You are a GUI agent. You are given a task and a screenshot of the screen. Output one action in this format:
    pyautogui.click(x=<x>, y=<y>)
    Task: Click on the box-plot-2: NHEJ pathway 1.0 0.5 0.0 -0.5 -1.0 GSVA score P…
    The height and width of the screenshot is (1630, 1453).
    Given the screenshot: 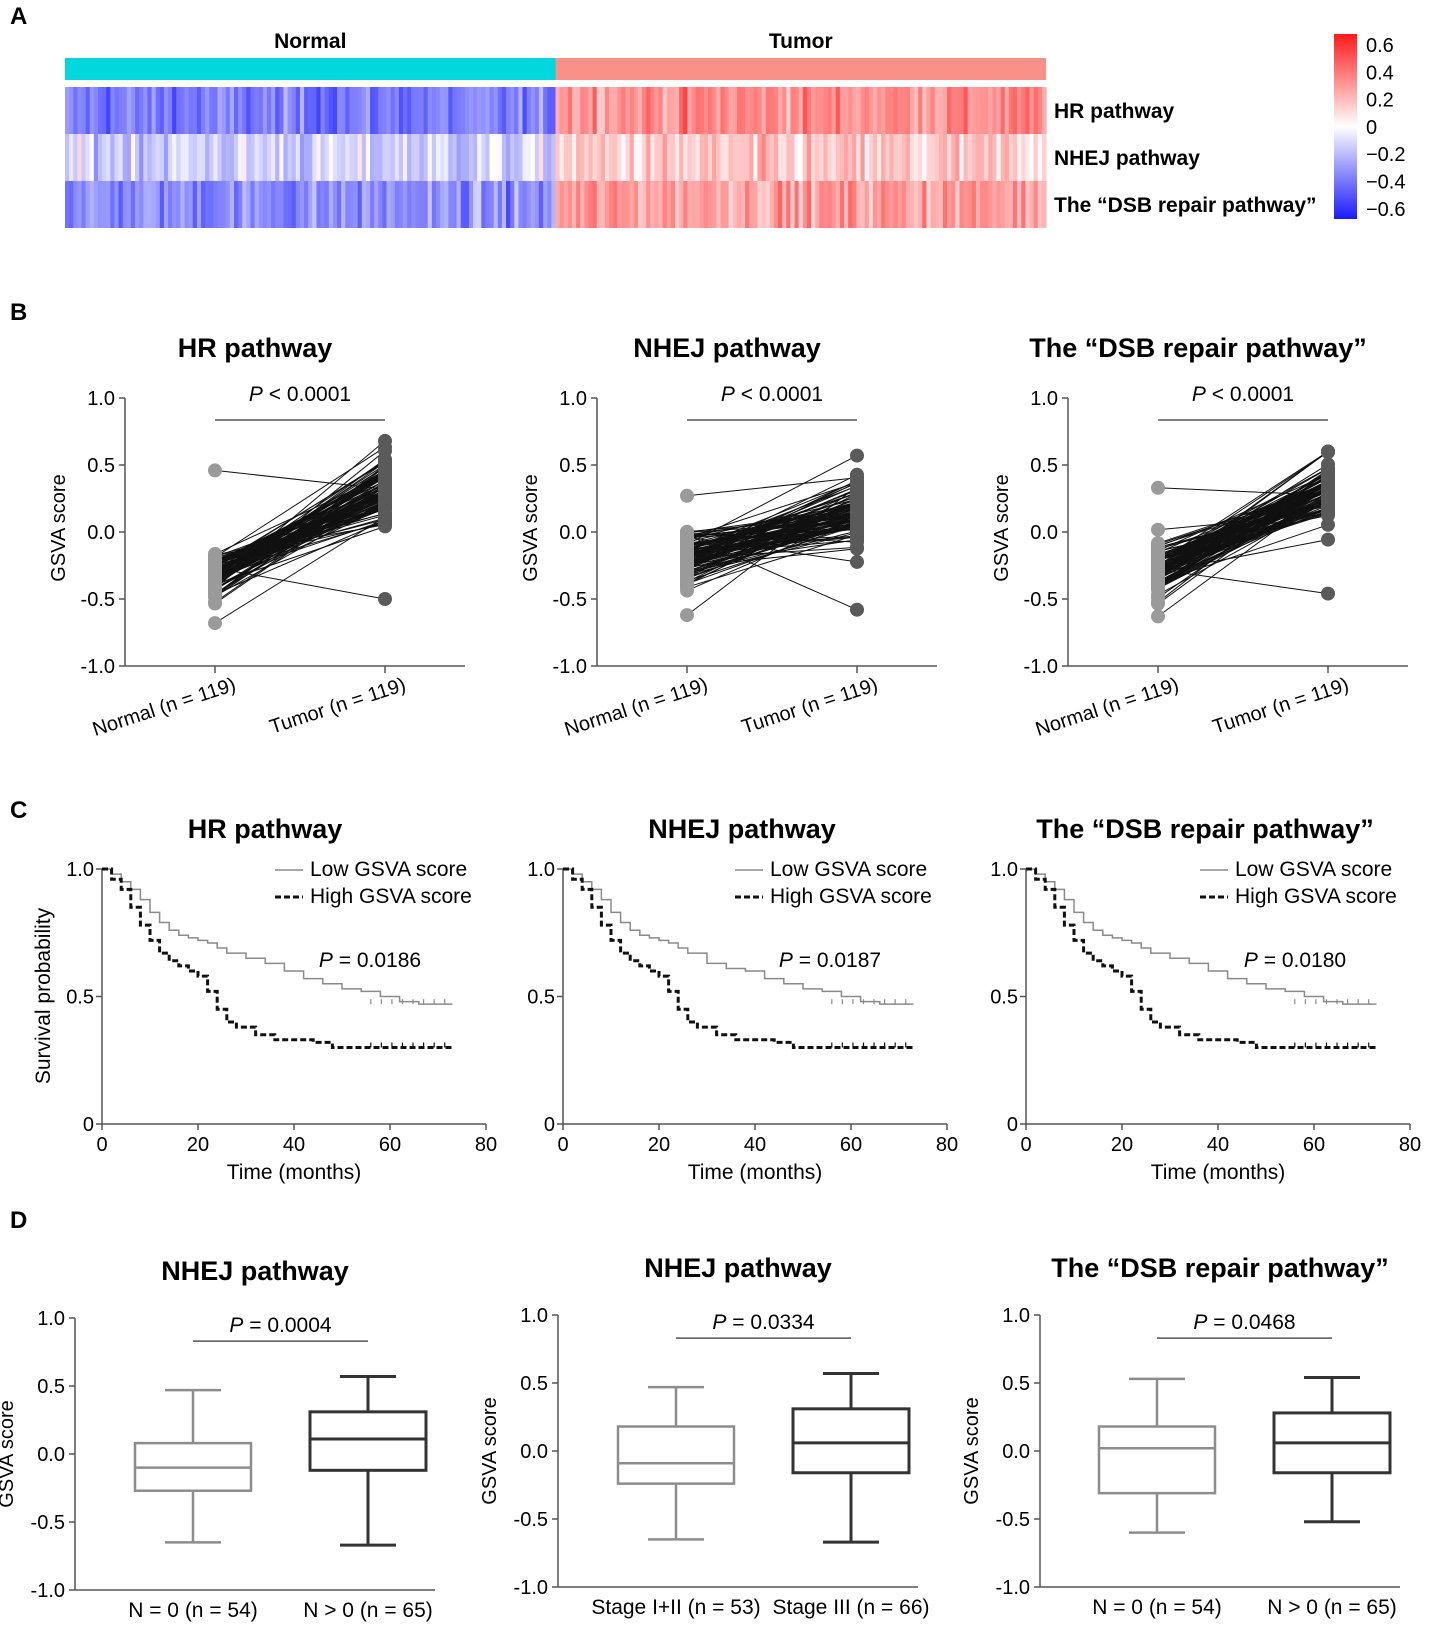 What is the action you would take?
    pyautogui.click(x=704, y=1436)
    